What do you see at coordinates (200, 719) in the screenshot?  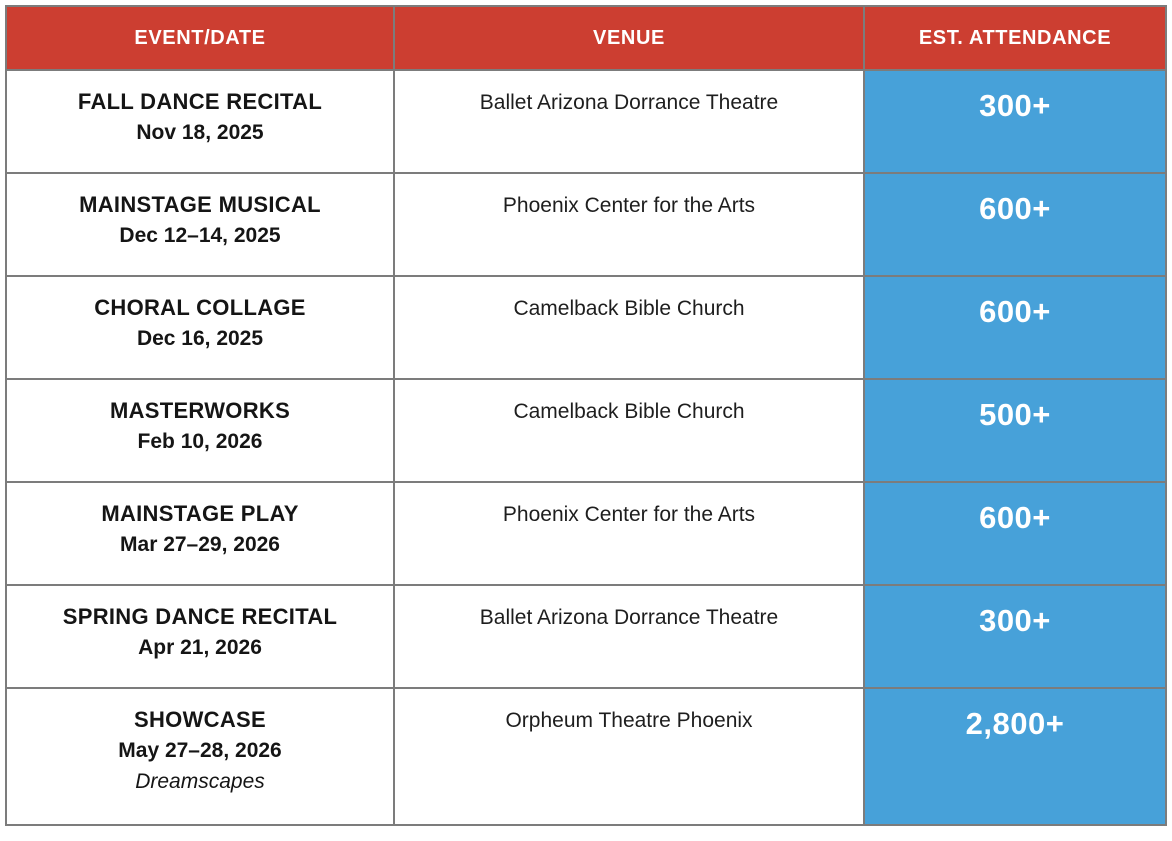 I see `event-name: SHOWCASE` at bounding box center [200, 719].